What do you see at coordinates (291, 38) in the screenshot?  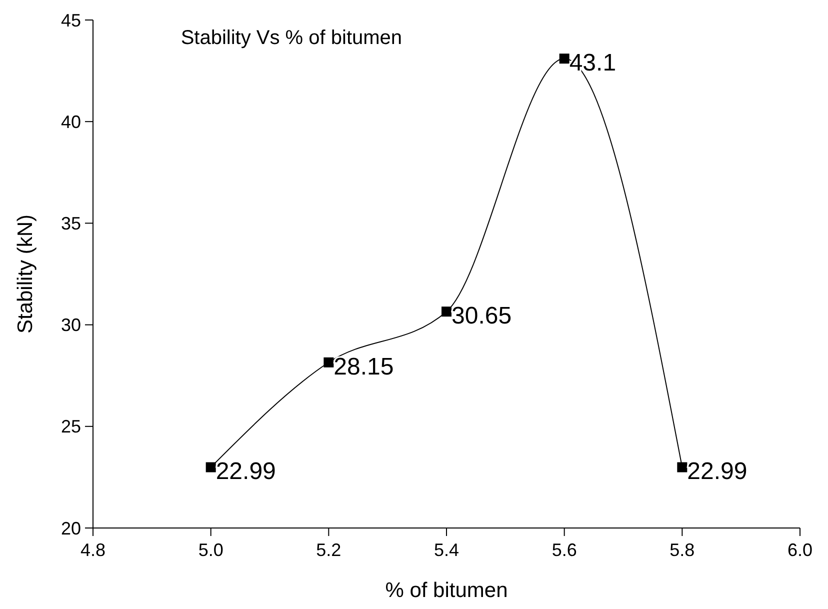 I see `chart-title: Stability Vs % of bitumen` at bounding box center [291, 38].